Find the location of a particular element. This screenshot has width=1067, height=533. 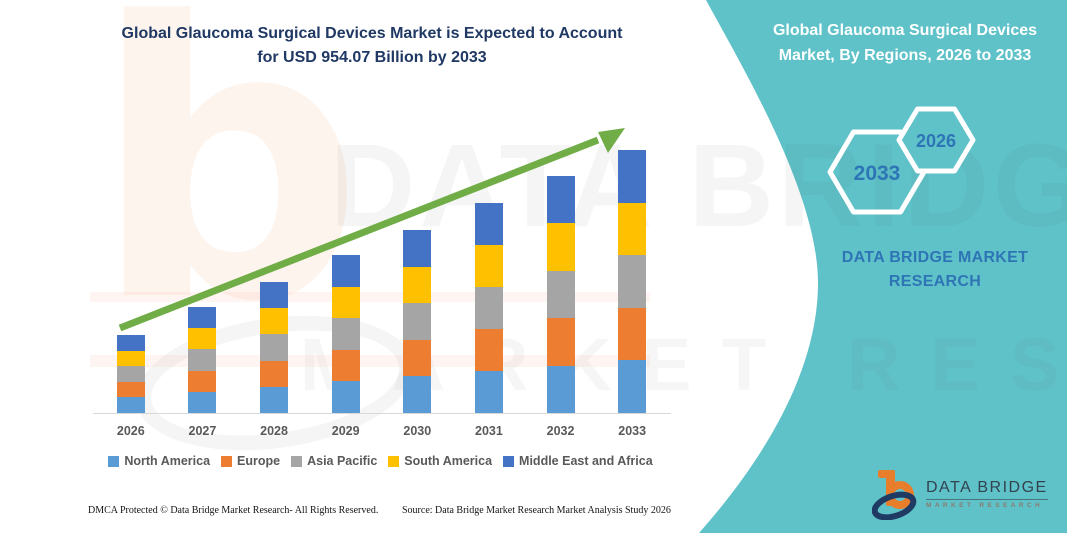

bar-segment-north-america-2027 is located at coordinates (202, 402).